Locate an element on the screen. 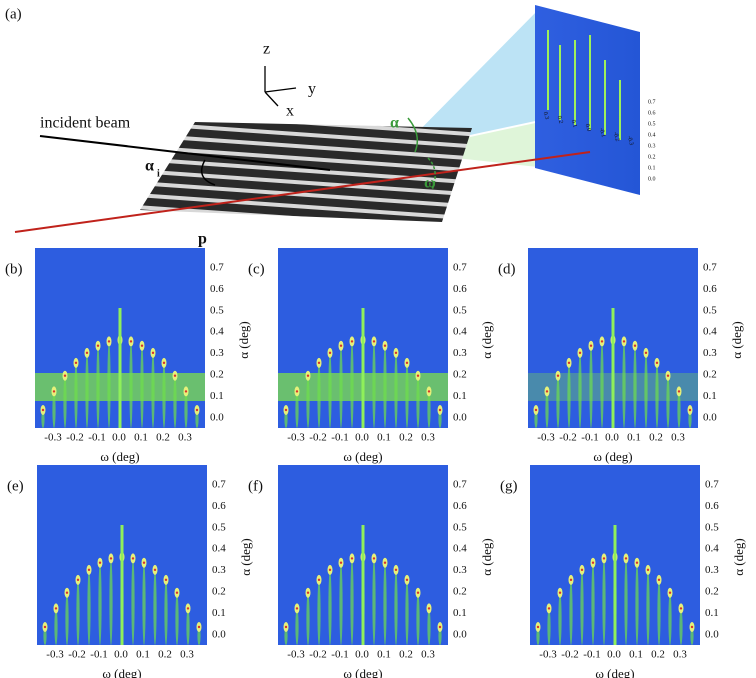 This screenshot has width=756, height=678. y-tick-label: 0.5 is located at coordinates (460, 310).